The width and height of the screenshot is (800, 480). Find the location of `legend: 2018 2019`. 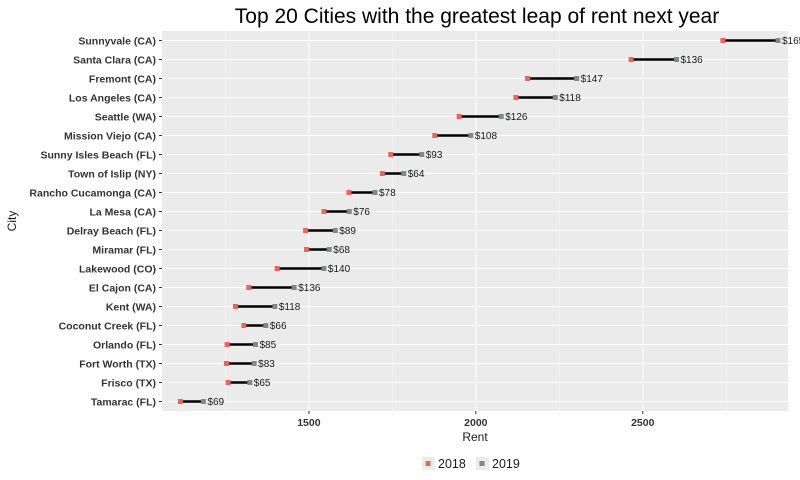

legend: 2018 2019 is located at coordinates (471, 464).